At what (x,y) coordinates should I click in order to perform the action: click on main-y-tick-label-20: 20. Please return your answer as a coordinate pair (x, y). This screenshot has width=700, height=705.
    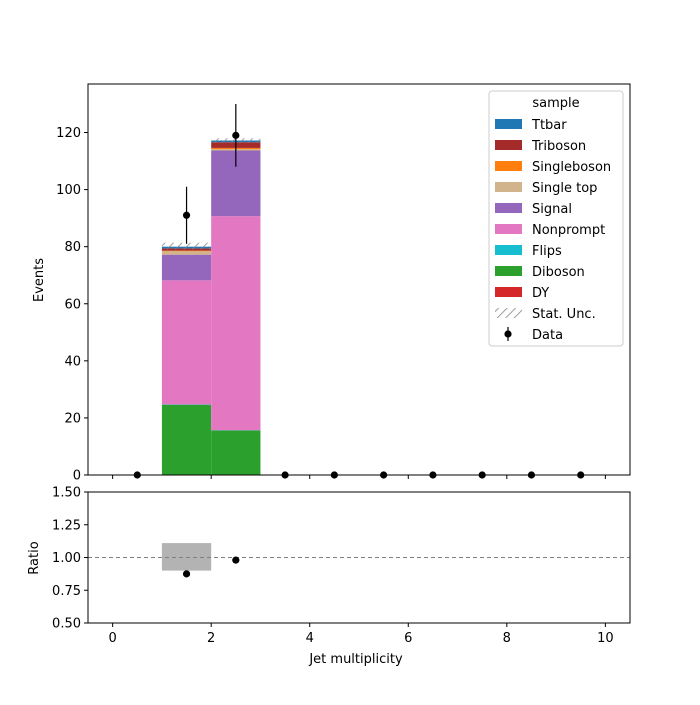
    Looking at the image, I should click on (72, 418).